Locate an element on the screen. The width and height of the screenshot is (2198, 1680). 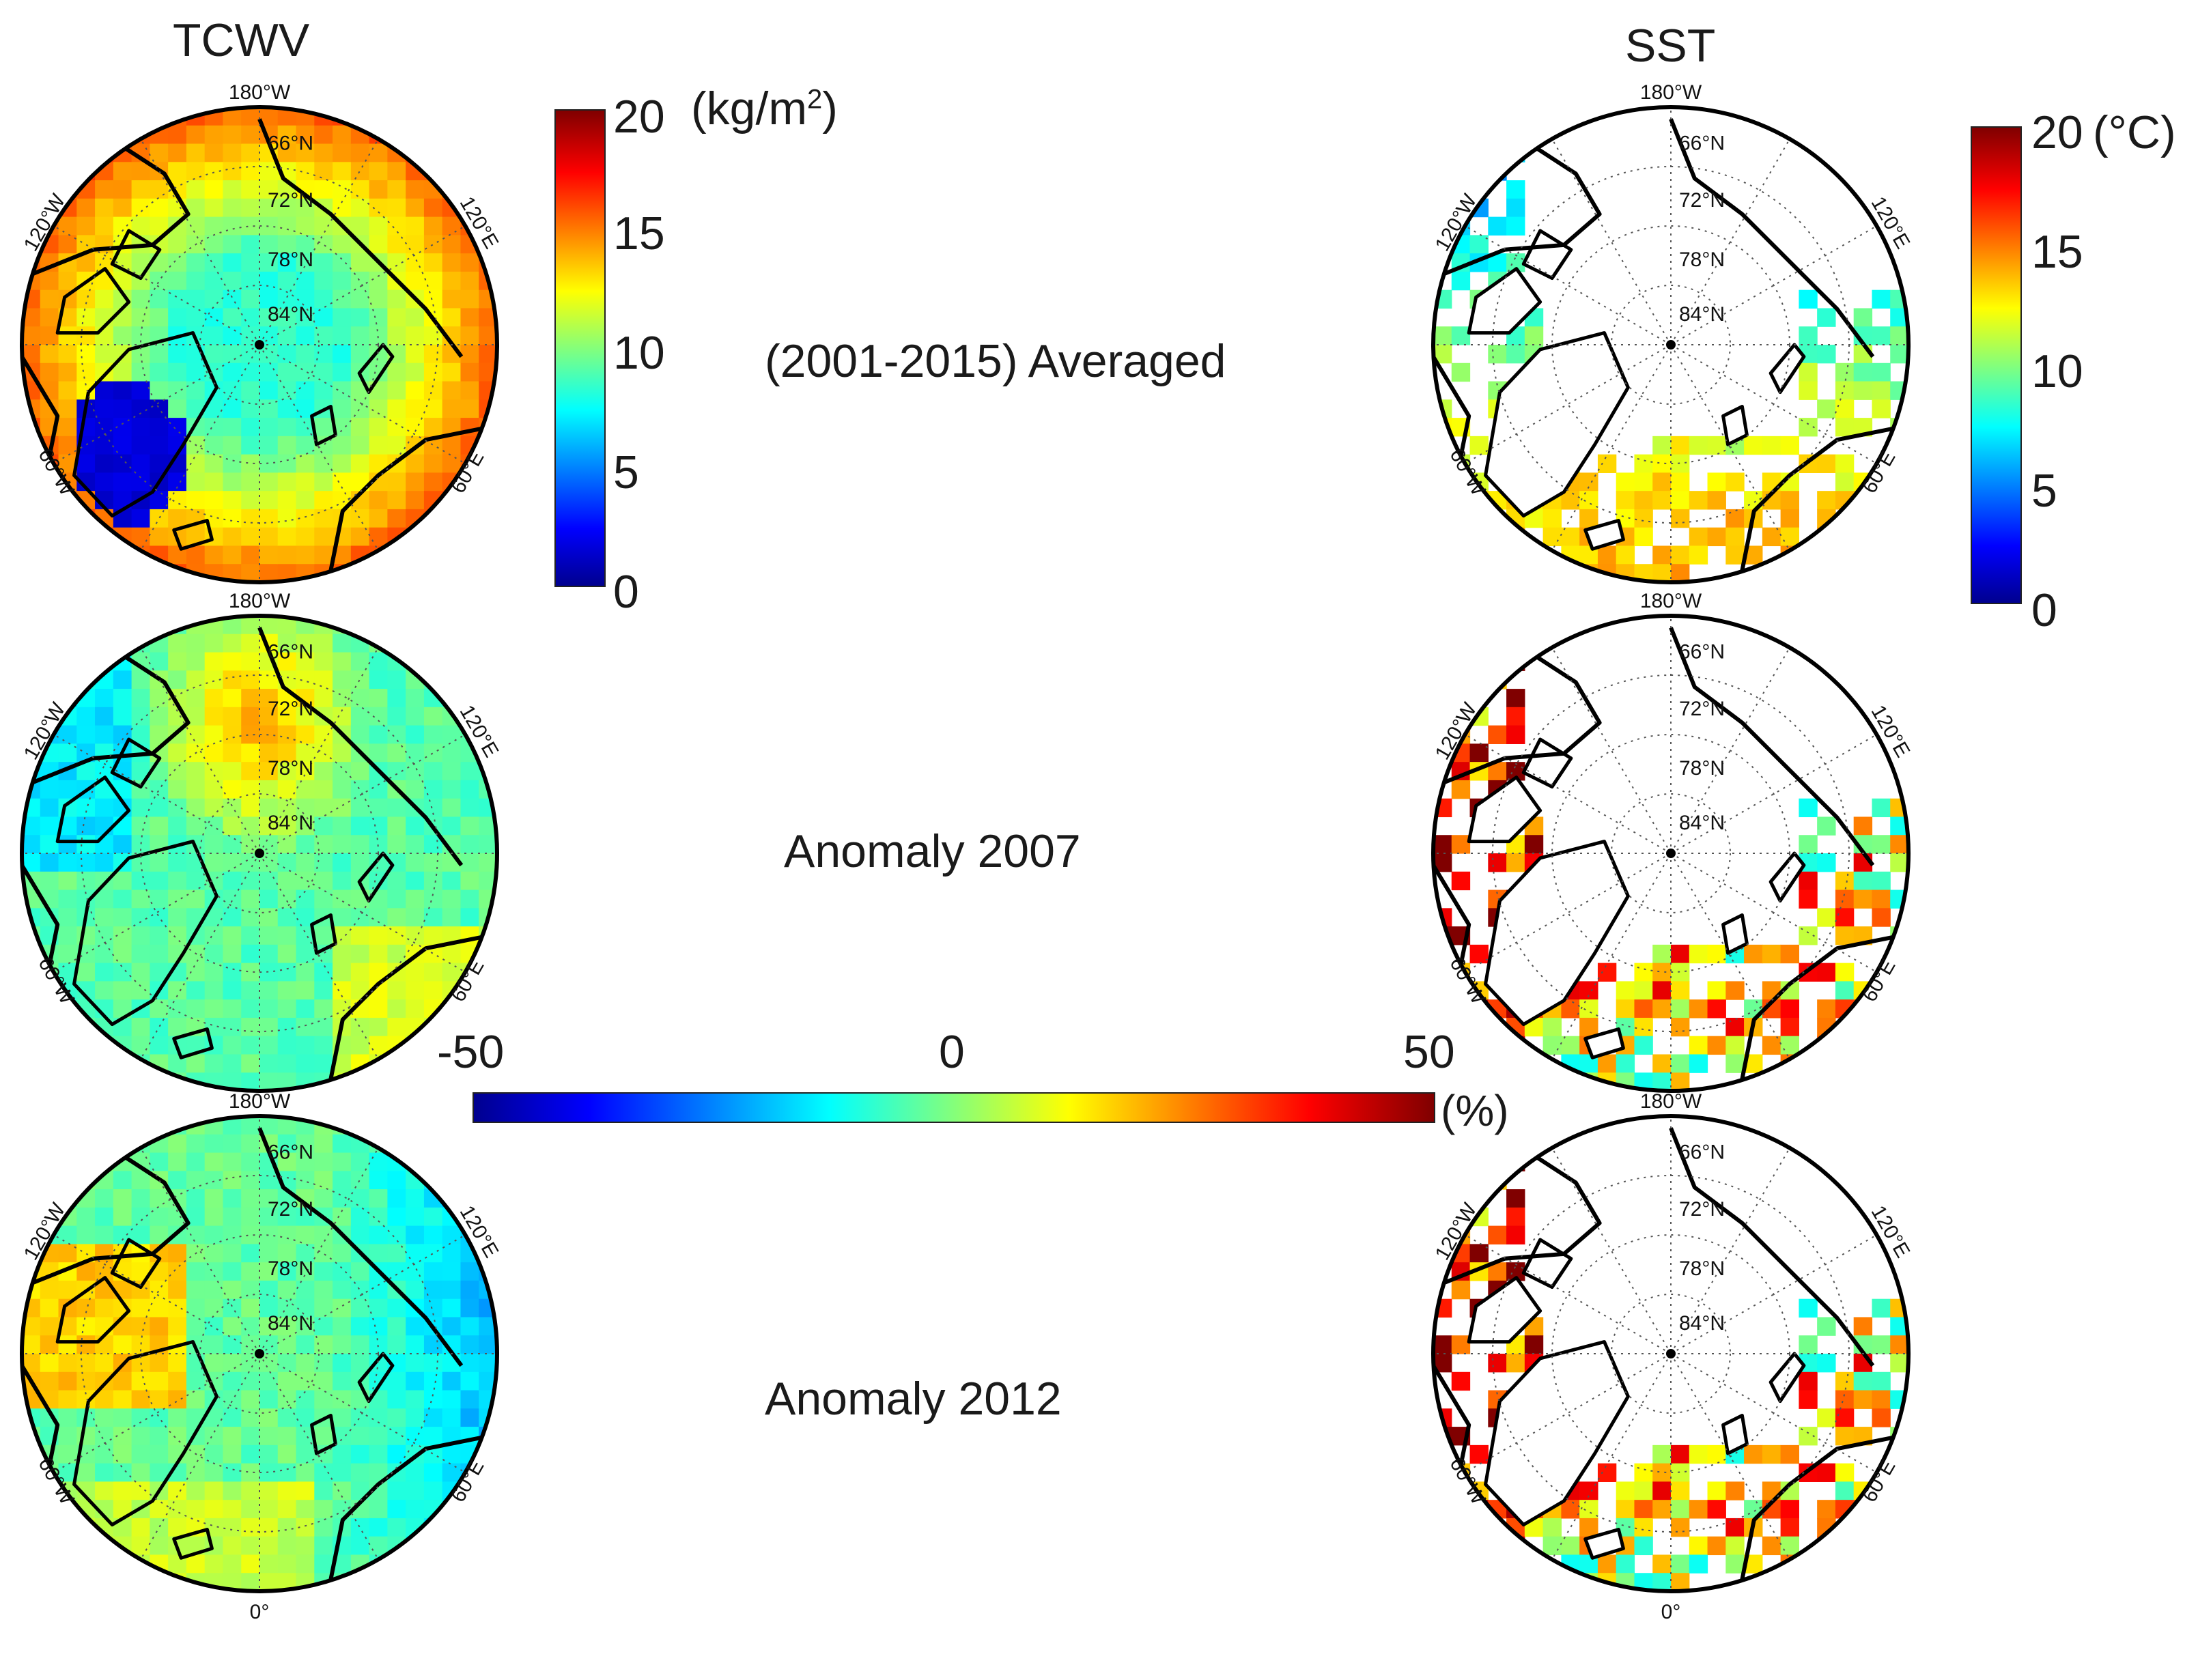
sst-avg-lat-label: 84°N is located at coordinates (1702, 314).